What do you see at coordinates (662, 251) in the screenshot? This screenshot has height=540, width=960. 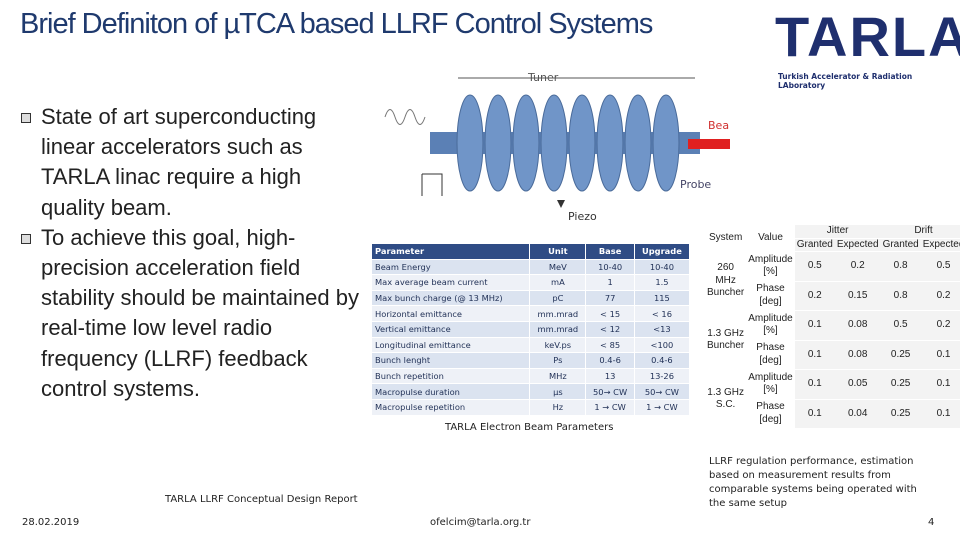 I see `header-cell: Upgrade` at bounding box center [662, 251].